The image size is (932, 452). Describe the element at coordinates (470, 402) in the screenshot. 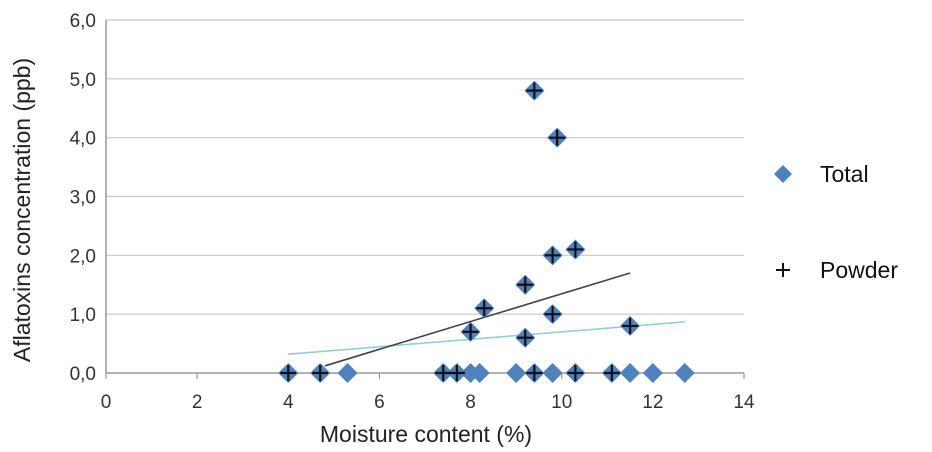

I see `x-tick-label: 8` at that location.